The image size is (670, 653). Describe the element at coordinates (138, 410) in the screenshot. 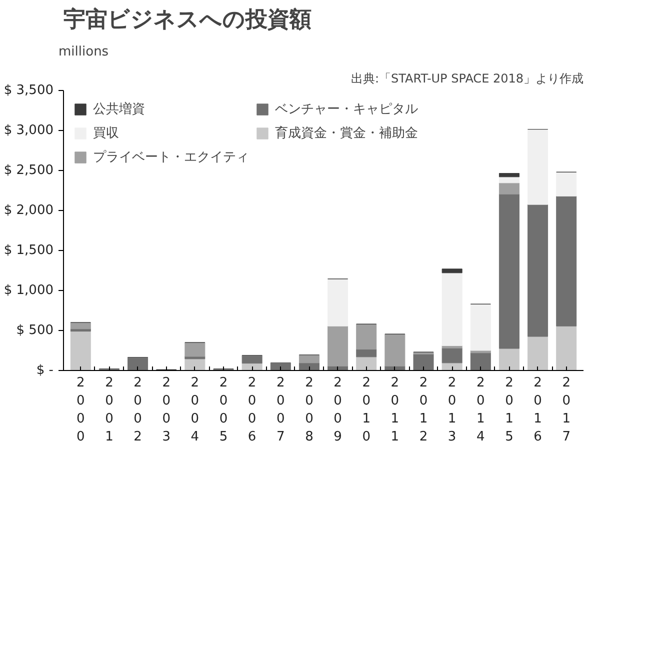

I see `x-tick-label: 2002` at that location.